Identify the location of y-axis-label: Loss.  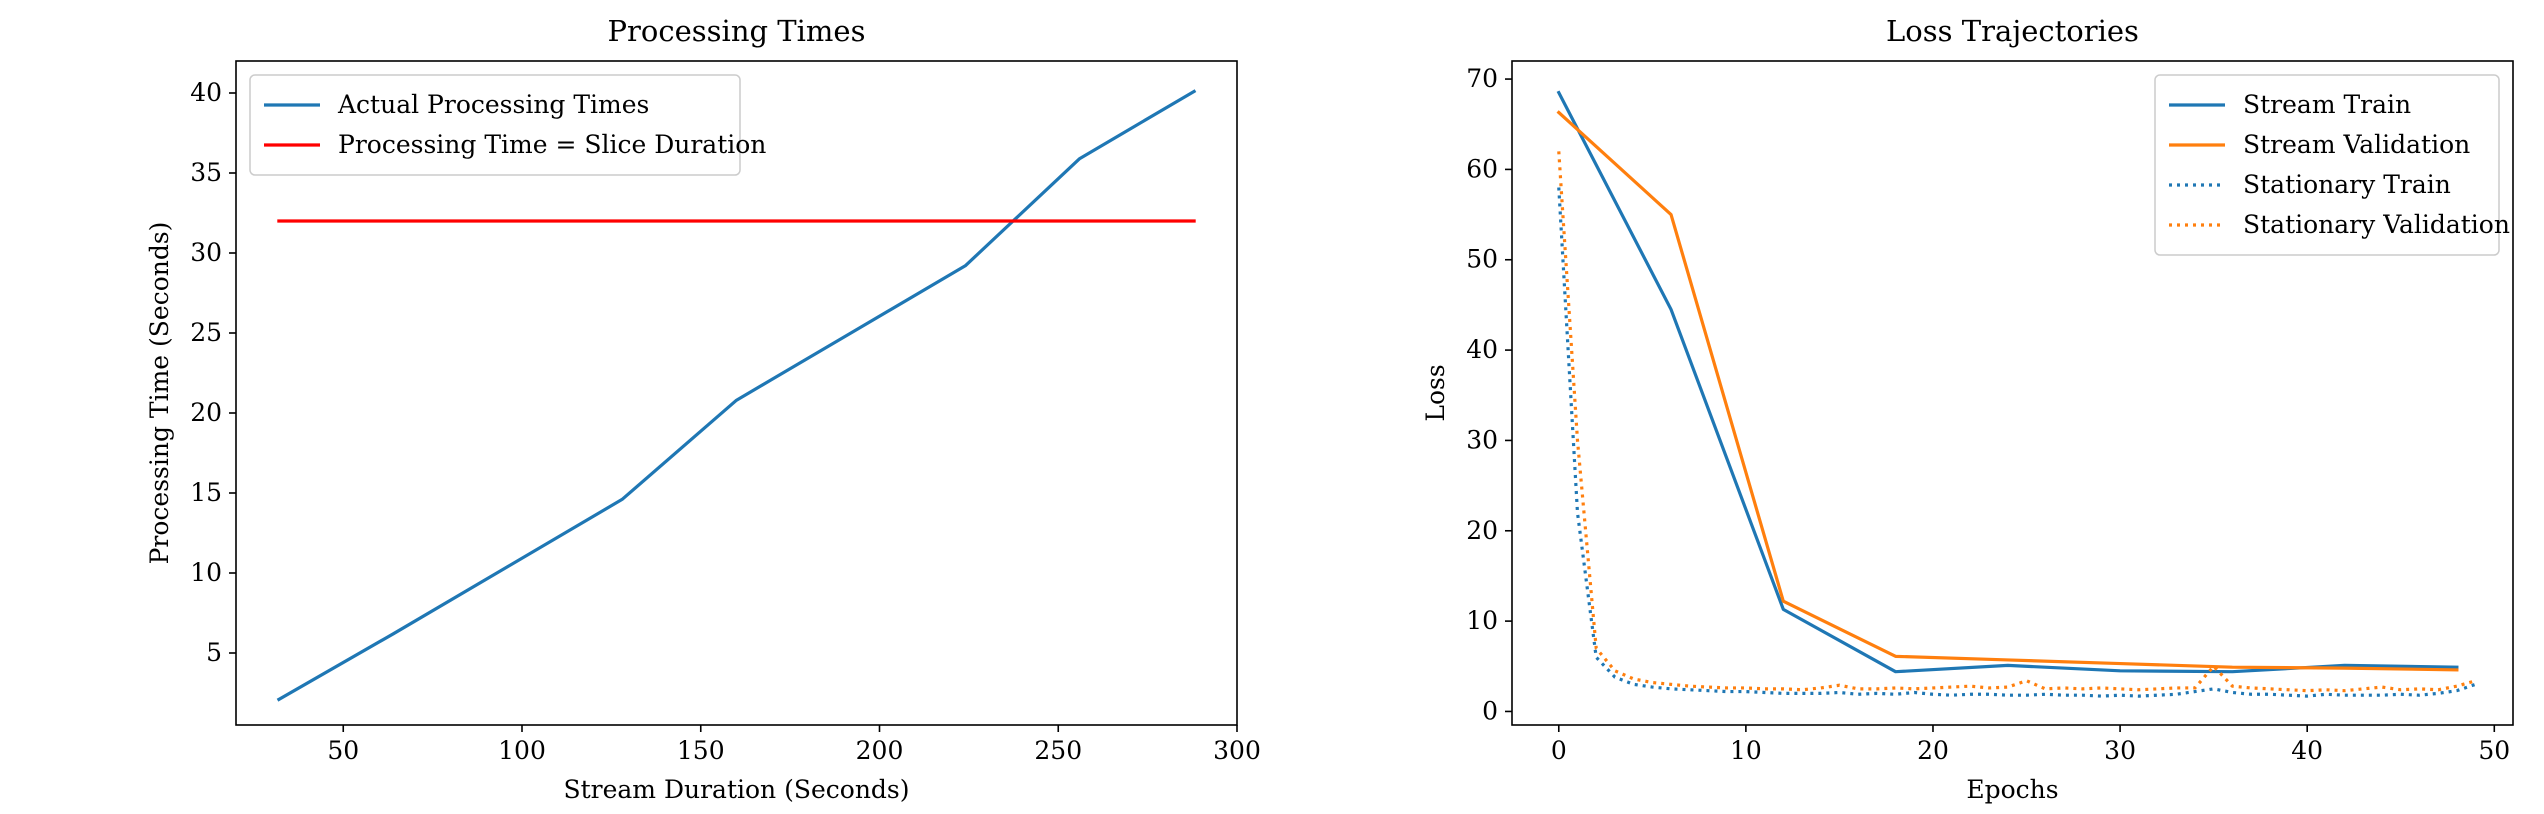
(1435, 392).